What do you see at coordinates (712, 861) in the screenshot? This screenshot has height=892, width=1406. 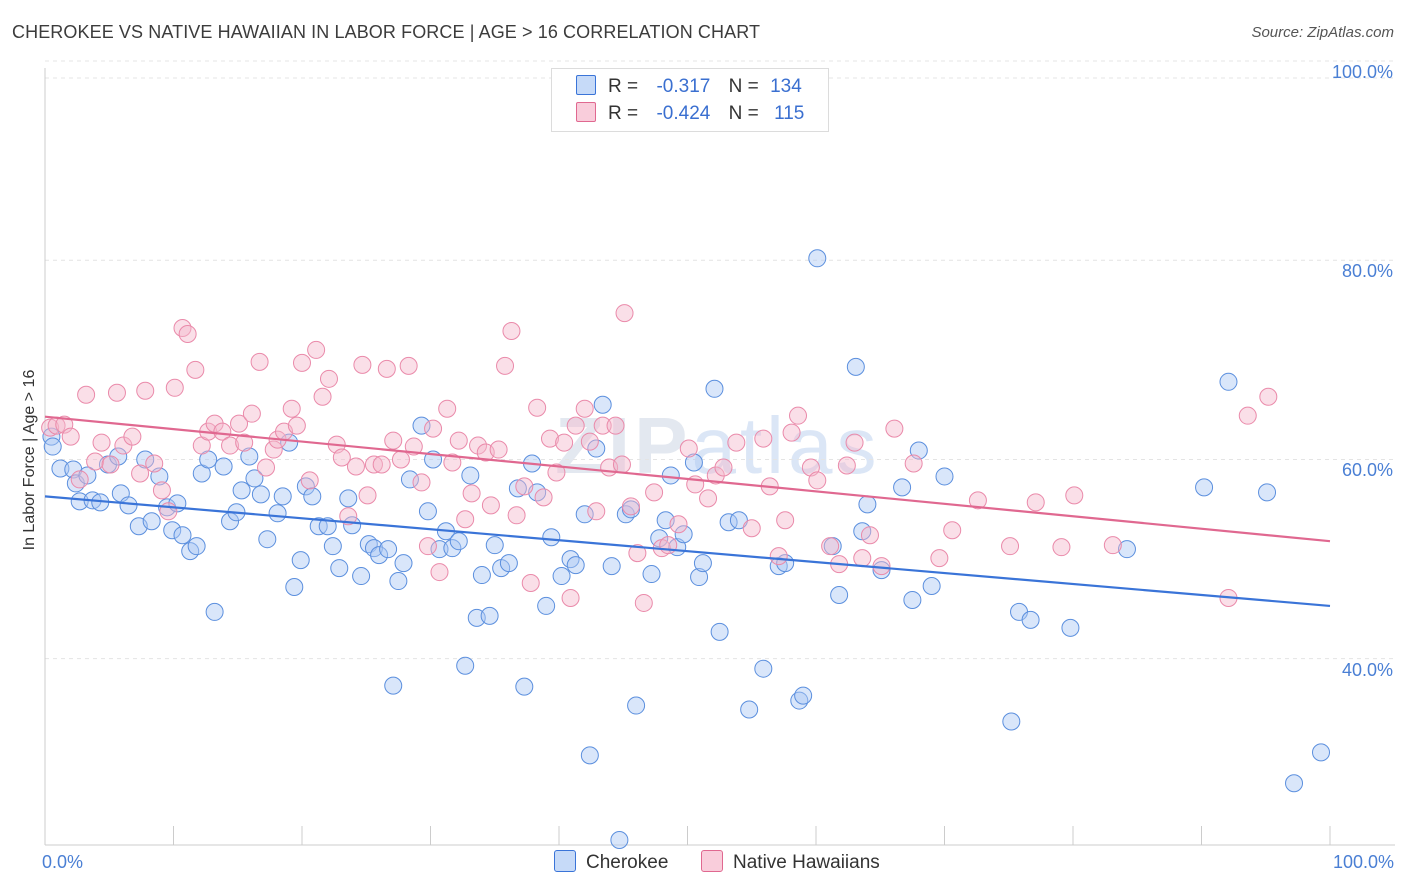 I see `bottom-legend-swatch-native-hawaiians` at bounding box center [712, 861].